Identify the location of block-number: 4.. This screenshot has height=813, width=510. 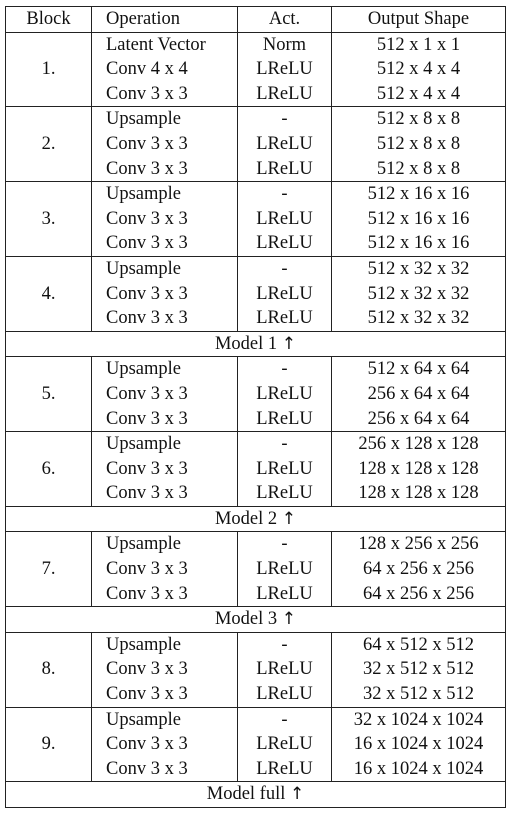
(48, 293).